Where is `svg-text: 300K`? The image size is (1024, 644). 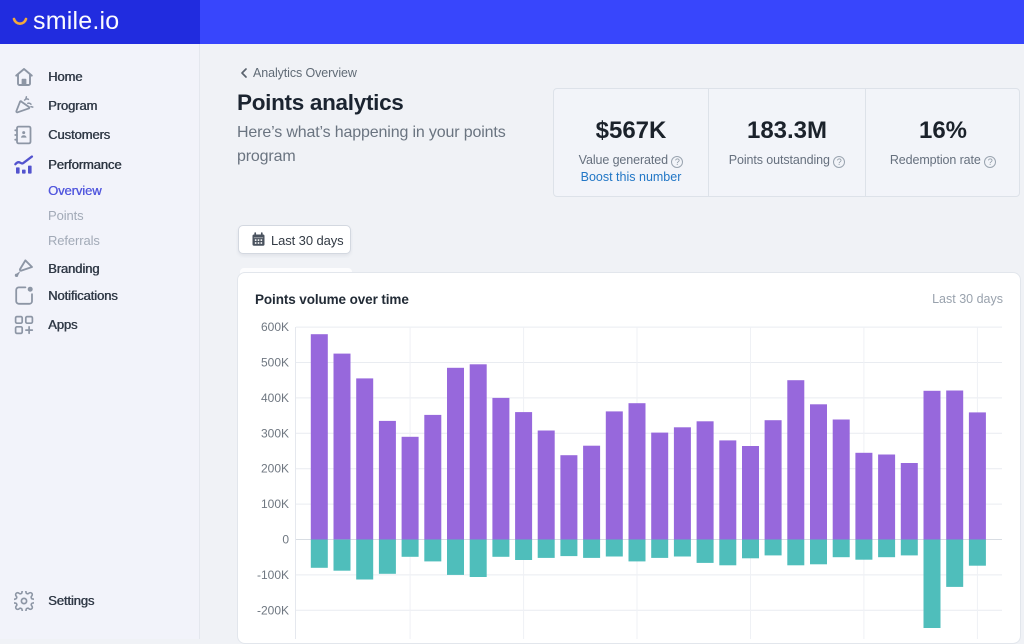 svg-text: 300K is located at coordinates (275, 433).